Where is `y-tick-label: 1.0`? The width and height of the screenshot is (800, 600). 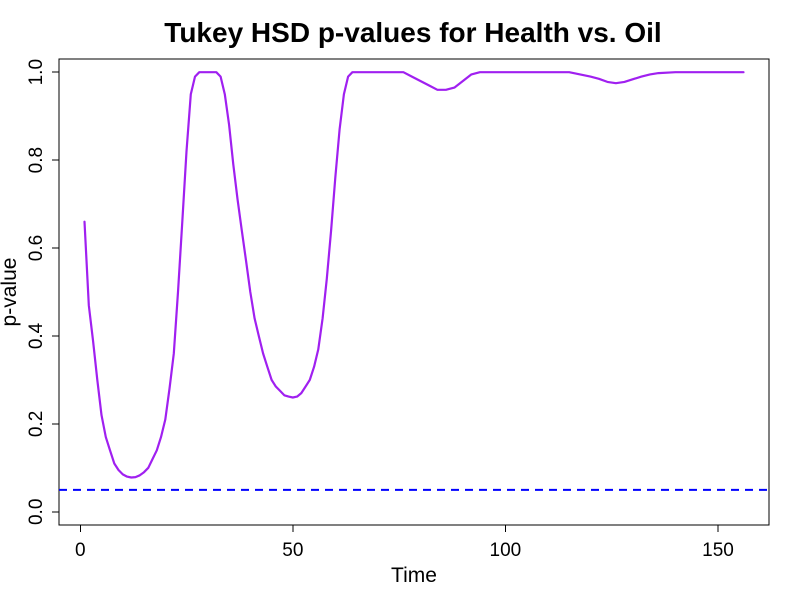
y-tick-label: 1.0 is located at coordinates (36, 72).